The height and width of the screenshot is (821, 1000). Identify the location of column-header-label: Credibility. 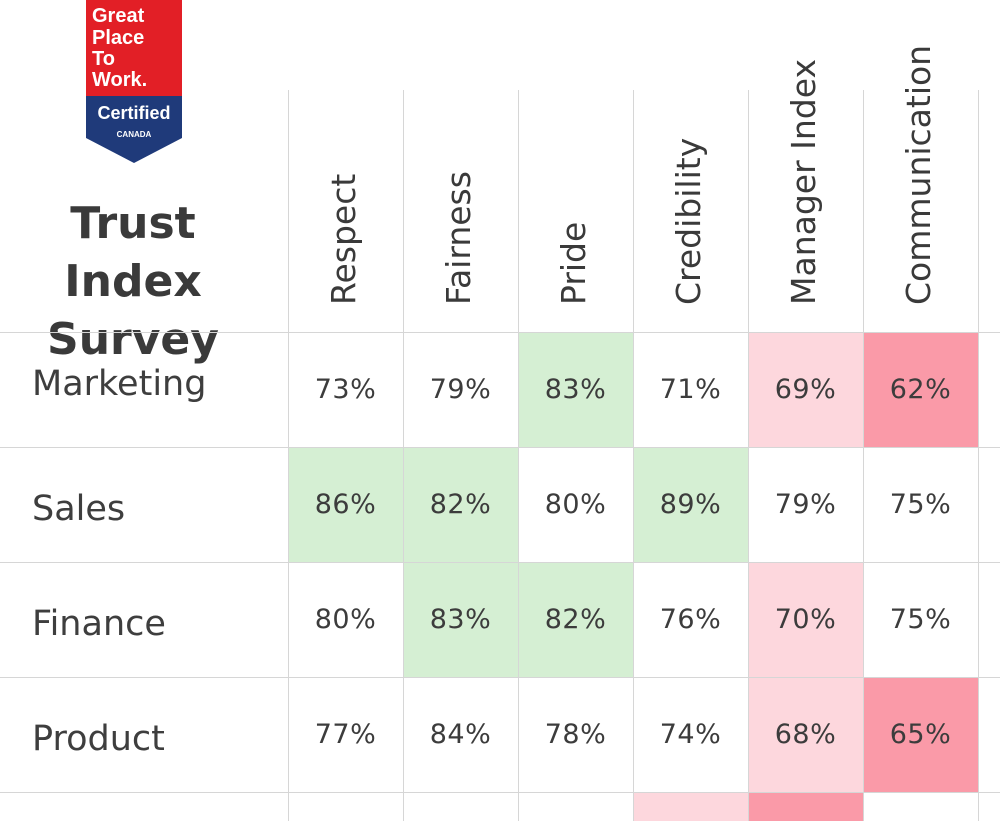
(688, 221).